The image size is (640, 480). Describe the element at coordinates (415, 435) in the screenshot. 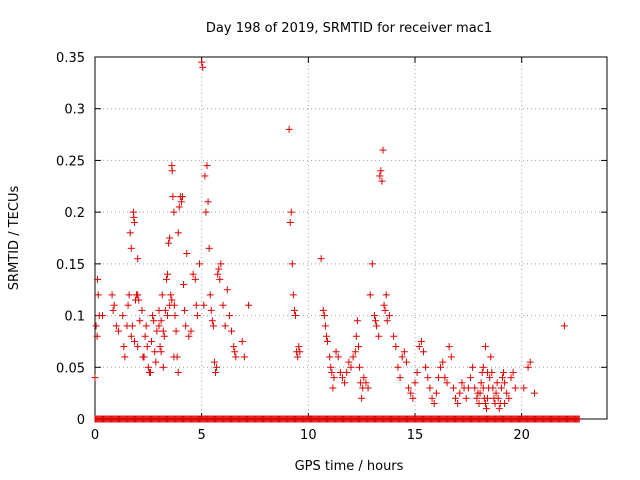

I see `x-tick-label: 15` at that location.